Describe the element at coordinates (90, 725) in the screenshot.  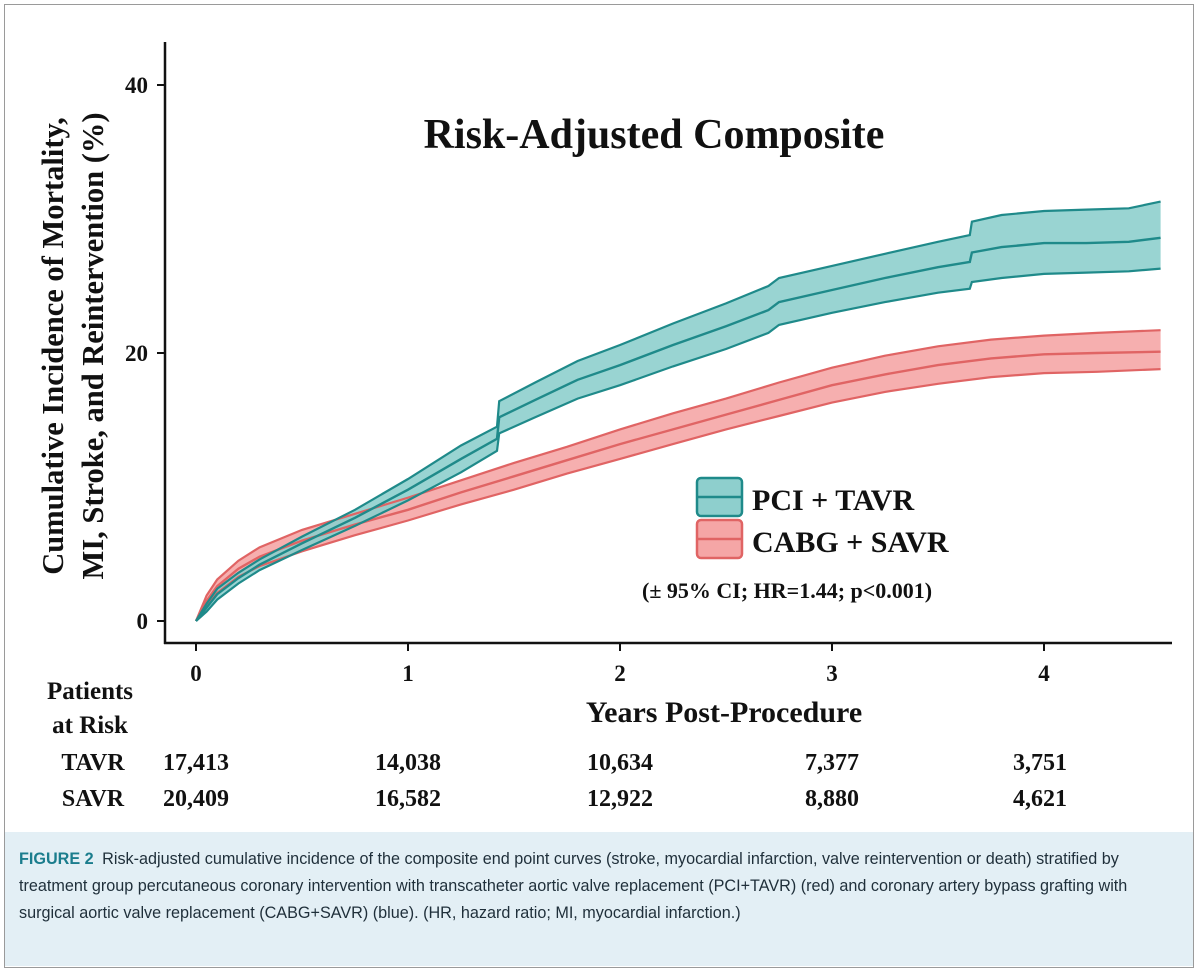
I see `risk-table-title-line2: at Risk` at that location.